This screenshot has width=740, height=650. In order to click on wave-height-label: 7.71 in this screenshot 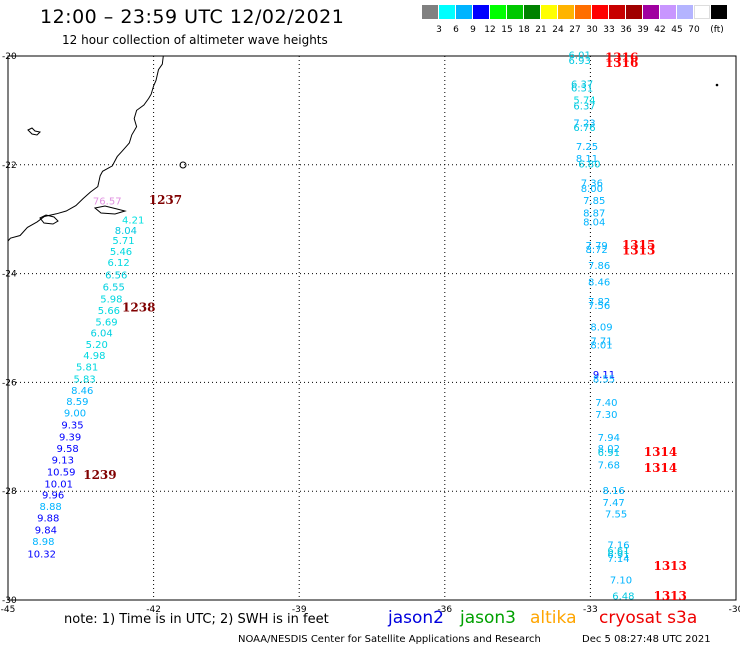, I will do `click(601, 341)`.